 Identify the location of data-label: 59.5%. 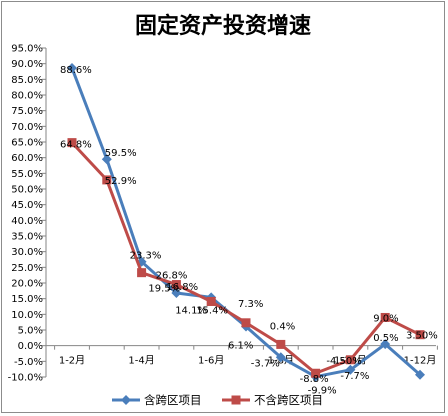
(121, 153).